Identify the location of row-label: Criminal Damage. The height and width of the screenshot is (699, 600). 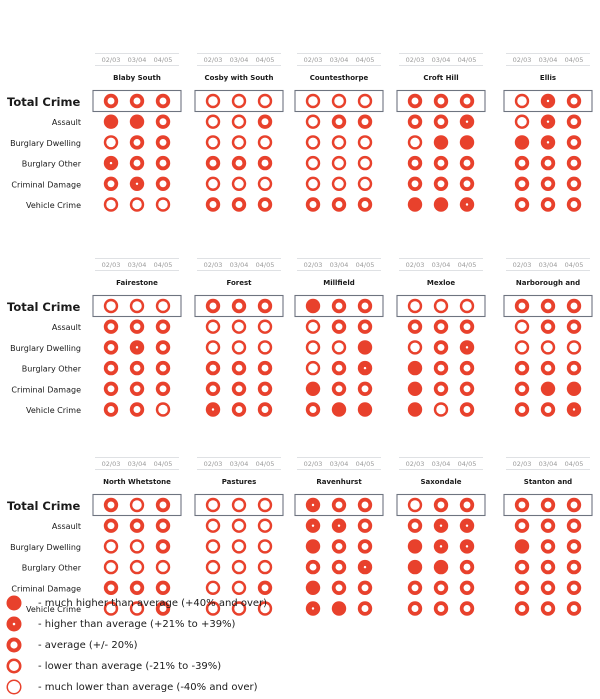
(46, 184).